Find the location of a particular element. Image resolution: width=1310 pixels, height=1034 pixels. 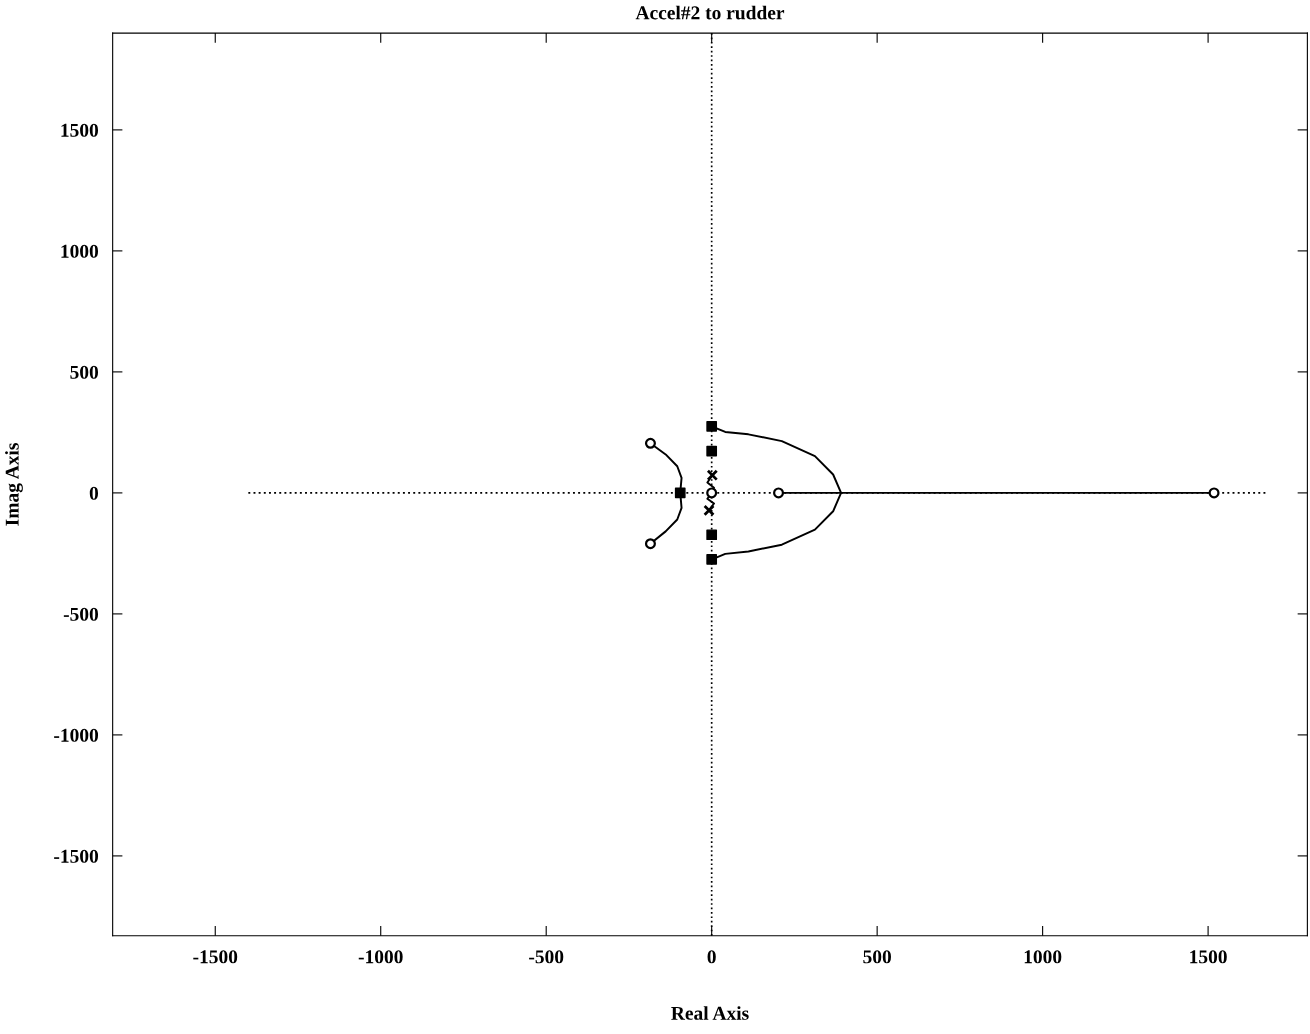

x-tick-label: 500 is located at coordinates (877, 957).